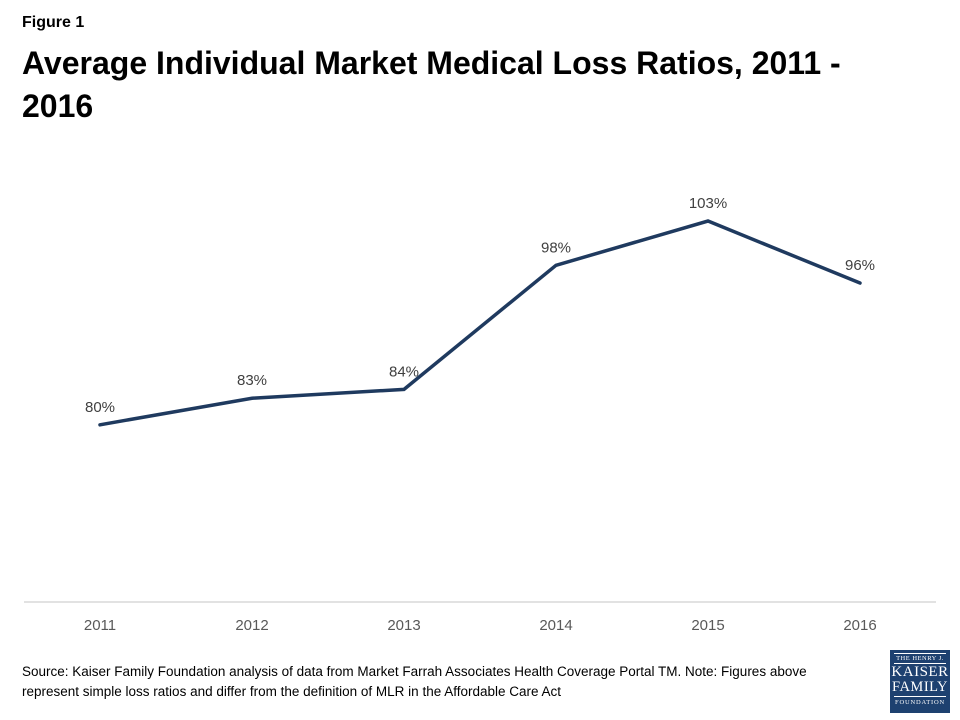 The height and width of the screenshot is (720, 960). Describe the element at coordinates (920, 687) in the screenshot. I see `kff-logo-family: FAMILY` at that location.